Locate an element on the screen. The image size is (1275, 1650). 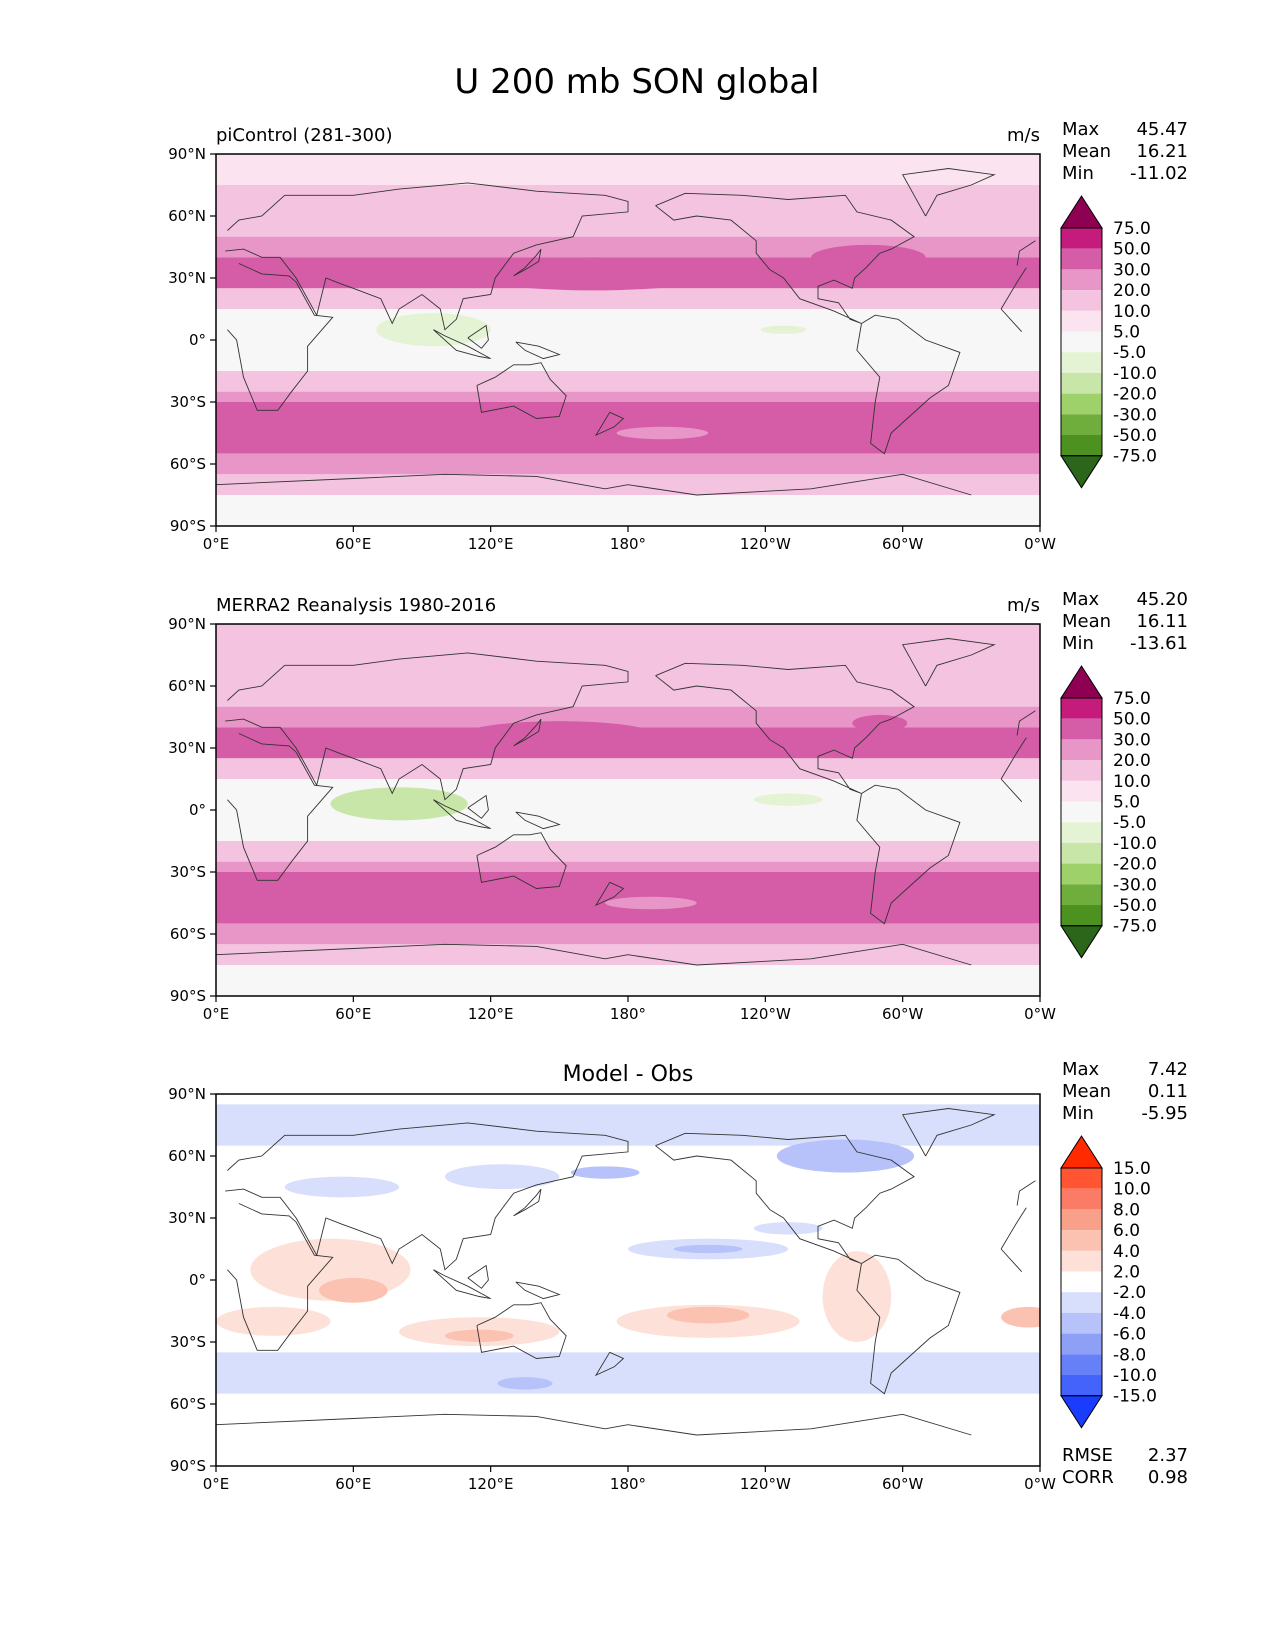
y-tick-label: 60°N is located at coordinates (187, 686).